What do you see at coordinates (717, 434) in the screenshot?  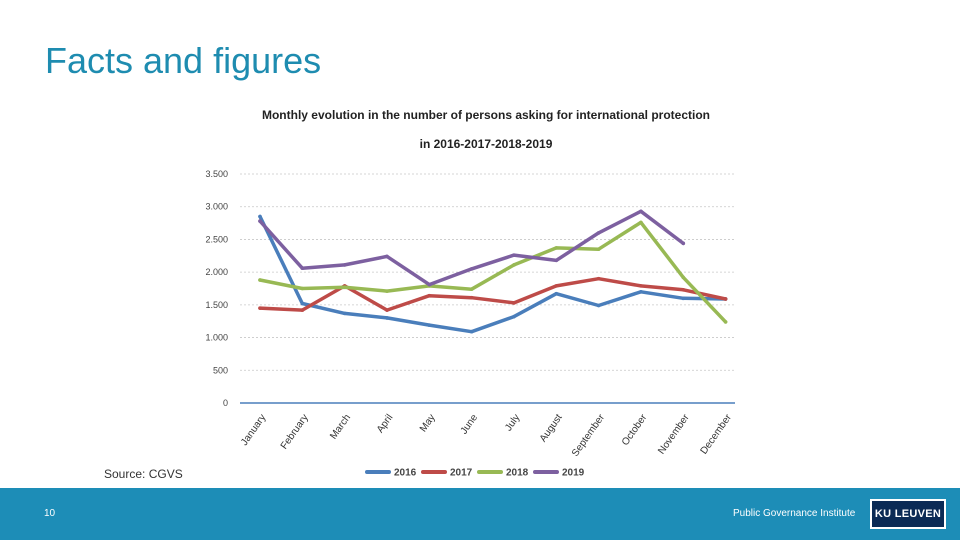 I see `x-tick-label: December` at bounding box center [717, 434].